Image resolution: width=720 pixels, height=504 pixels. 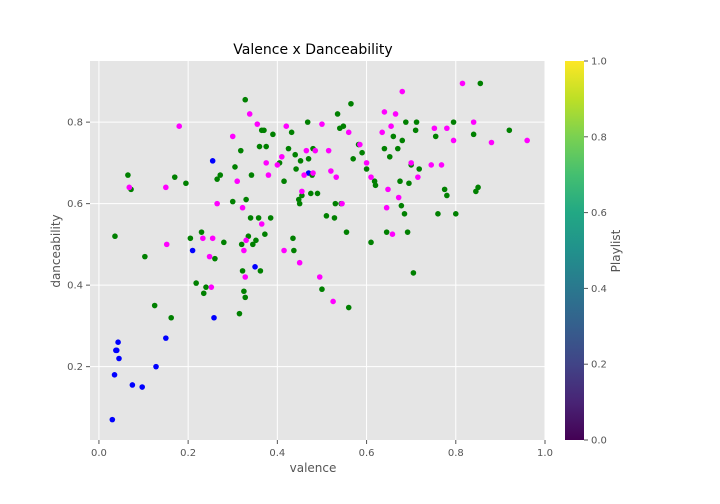 I want to click on x-tick-label: 0.6, so click(x=367, y=453).